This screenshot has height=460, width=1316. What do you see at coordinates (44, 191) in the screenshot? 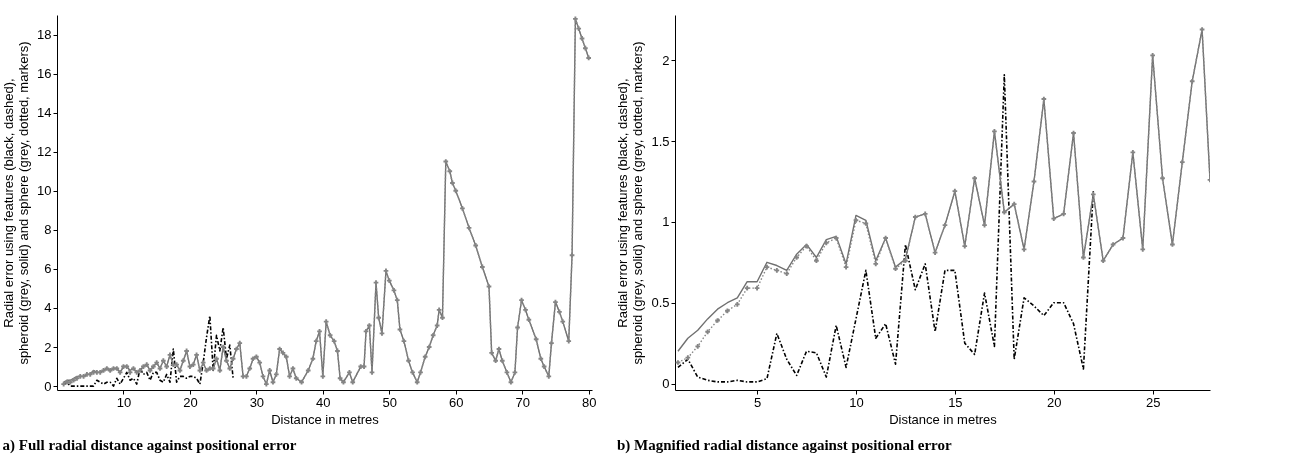
I see `y-tick-label: 10` at bounding box center [44, 191].